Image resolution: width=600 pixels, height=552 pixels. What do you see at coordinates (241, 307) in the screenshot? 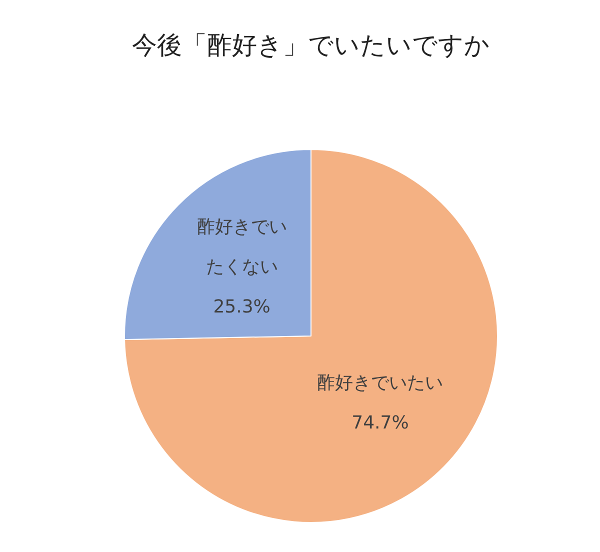
I see `data-label: 25.3%` at bounding box center [241, 307].